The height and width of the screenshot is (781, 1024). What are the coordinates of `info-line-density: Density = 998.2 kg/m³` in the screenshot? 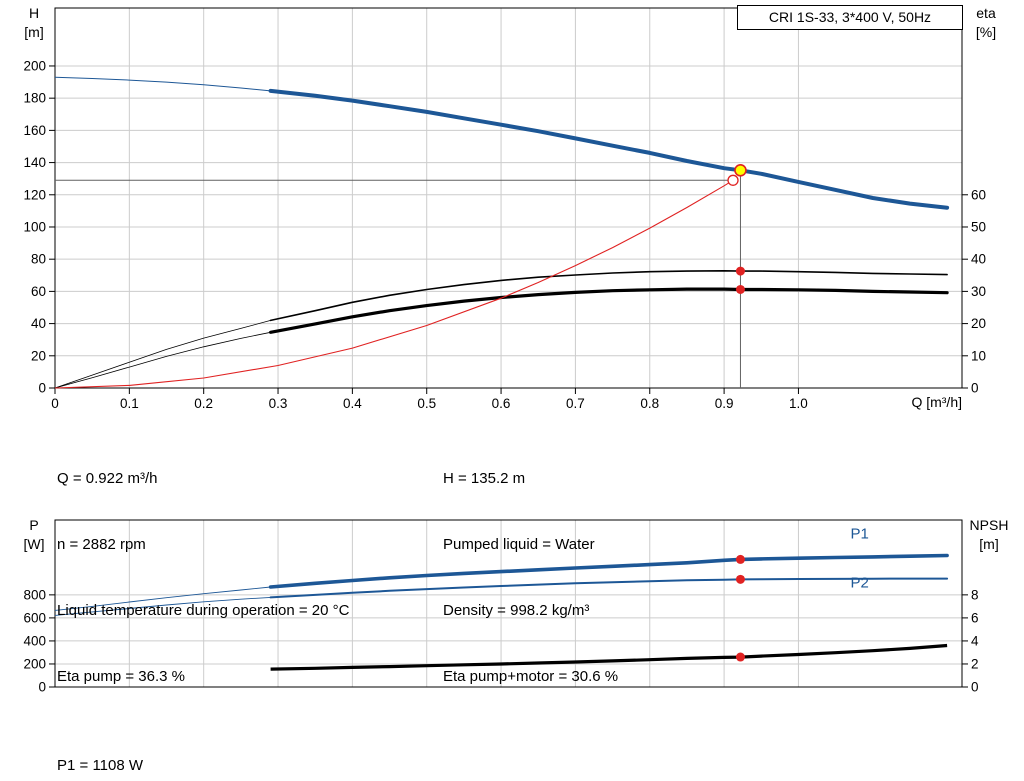 It's located at (516, 610).